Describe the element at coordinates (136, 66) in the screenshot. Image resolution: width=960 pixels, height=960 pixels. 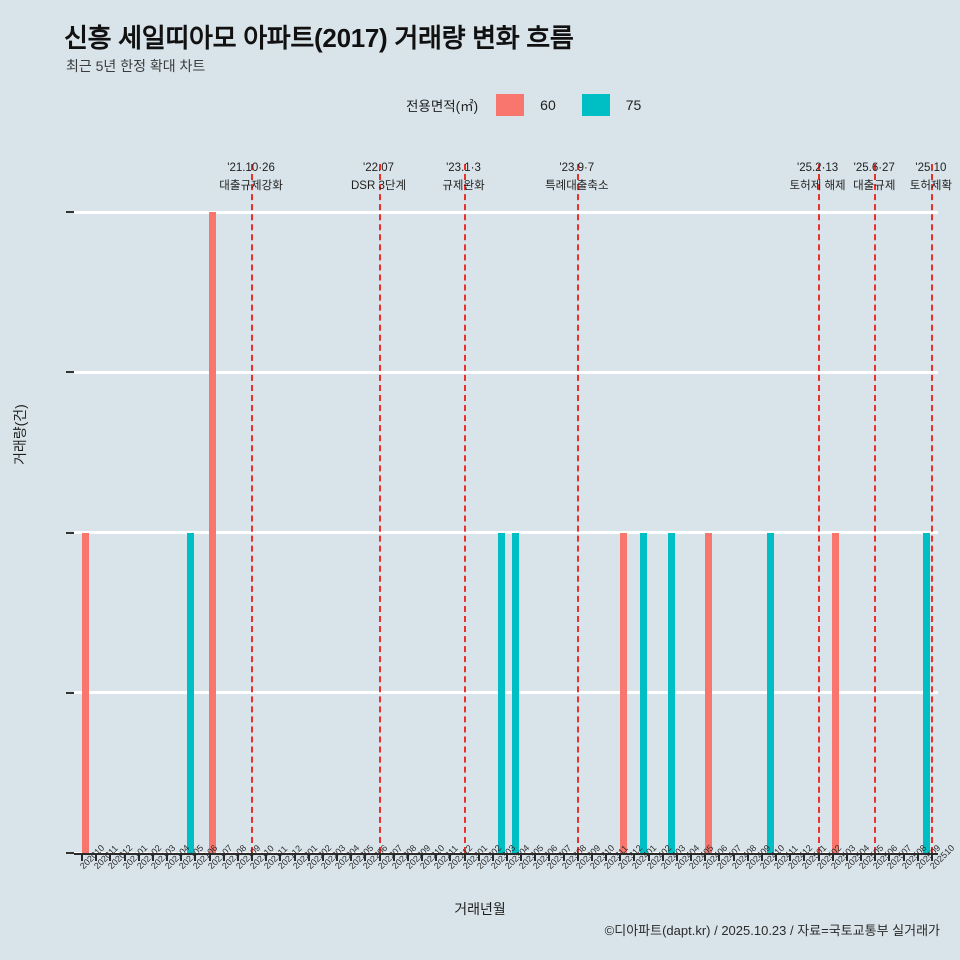
I see `page-subtitle: 최근 5년 한정 확대 차트` at that location.